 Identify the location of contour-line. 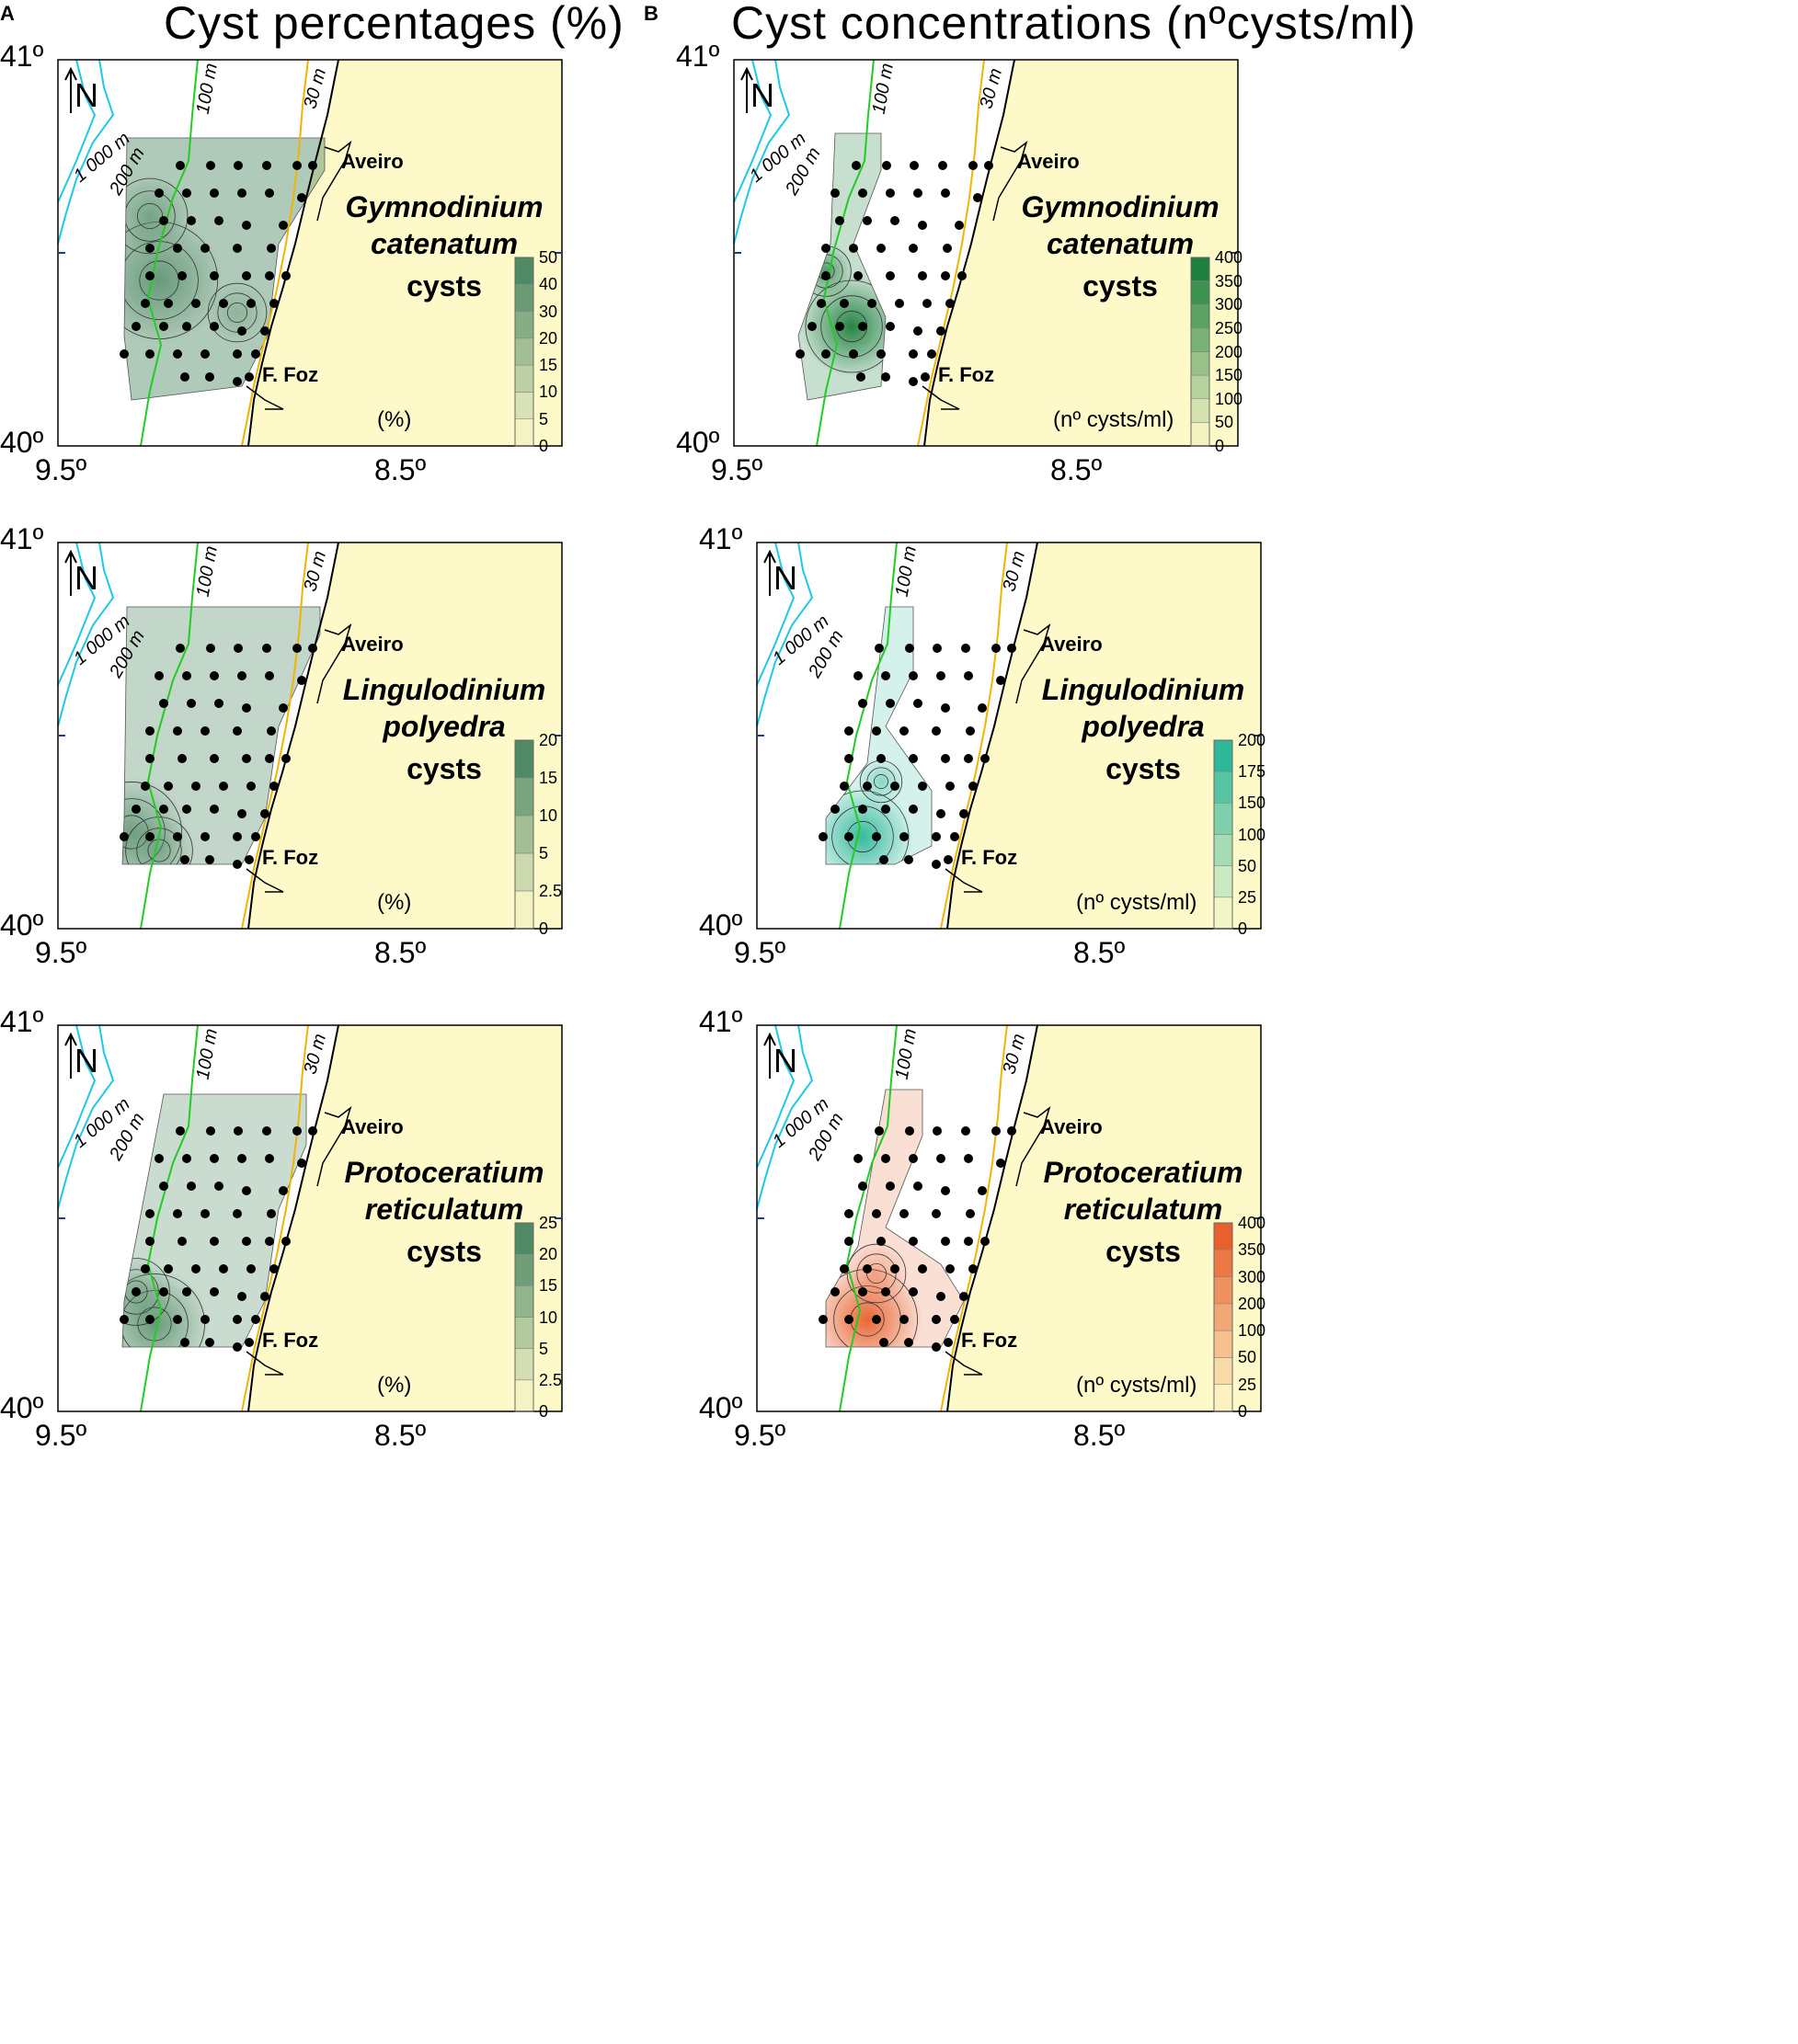
(159, 840).